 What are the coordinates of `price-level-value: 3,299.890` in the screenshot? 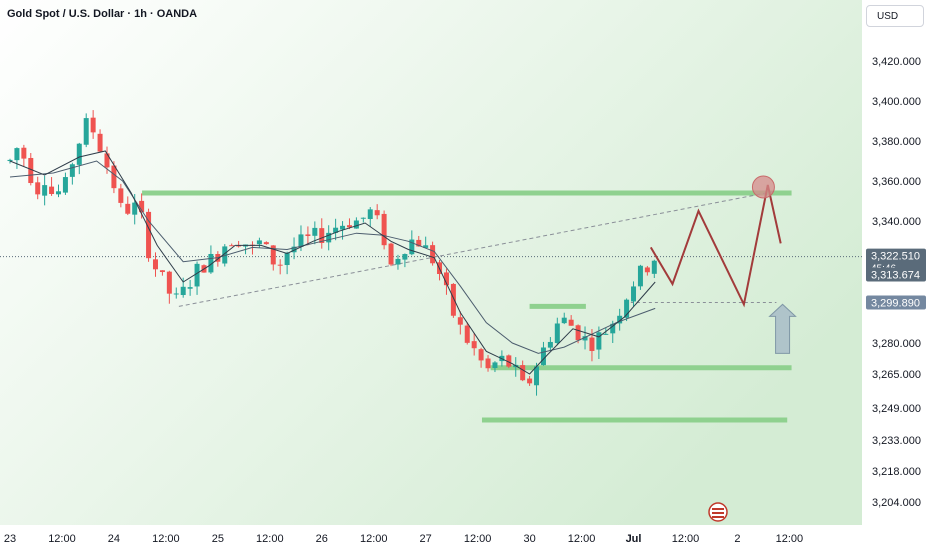 It's located at (895, 304).